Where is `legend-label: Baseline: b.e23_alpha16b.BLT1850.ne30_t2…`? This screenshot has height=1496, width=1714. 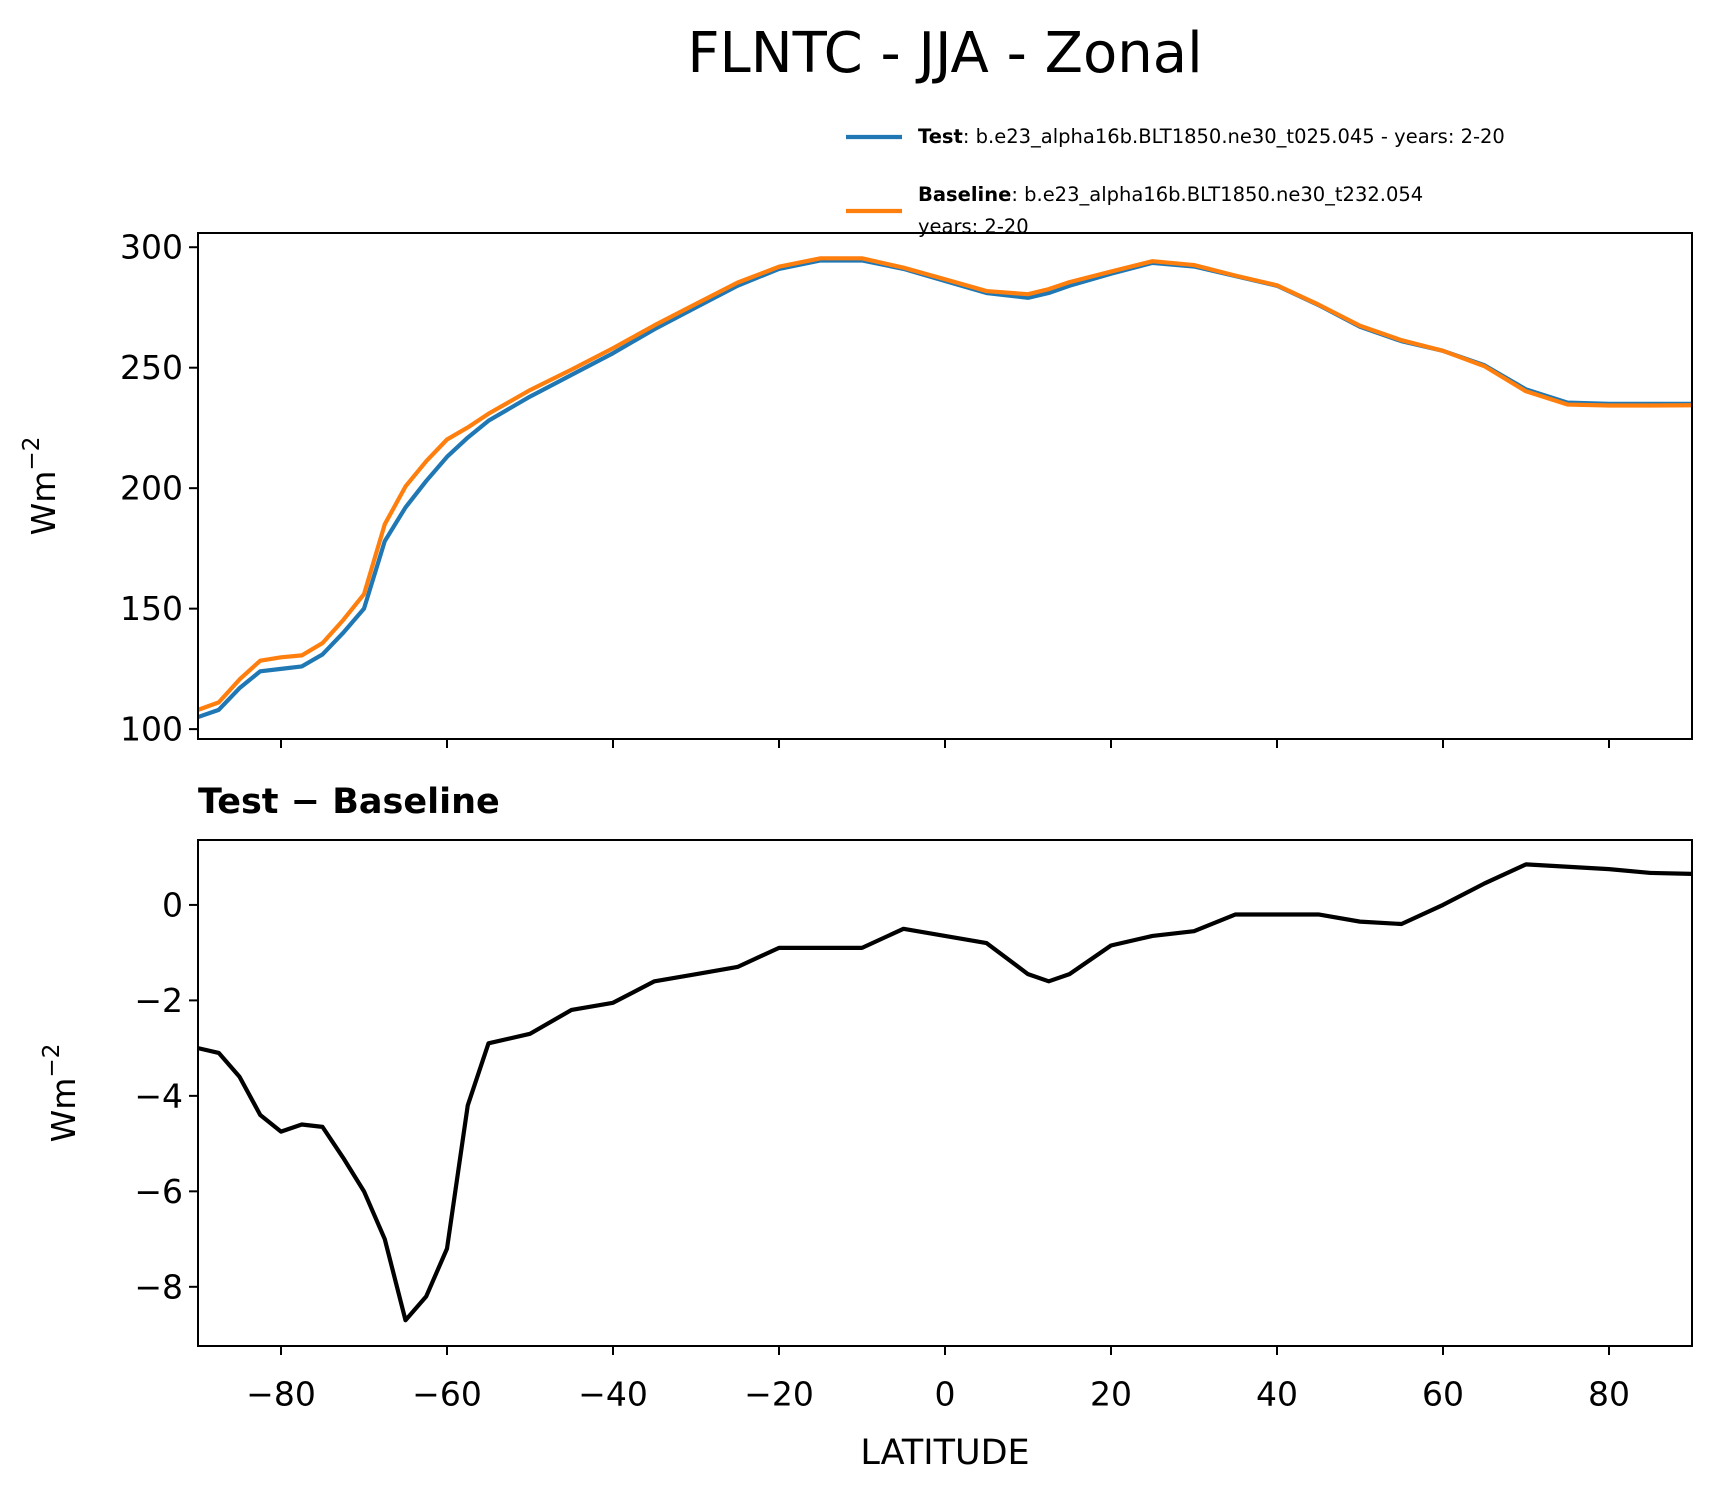
legend-label: Baseline: b.e23_alpha16b.BLT1850.ne30_t2… is located at coordinates (1170, 194).